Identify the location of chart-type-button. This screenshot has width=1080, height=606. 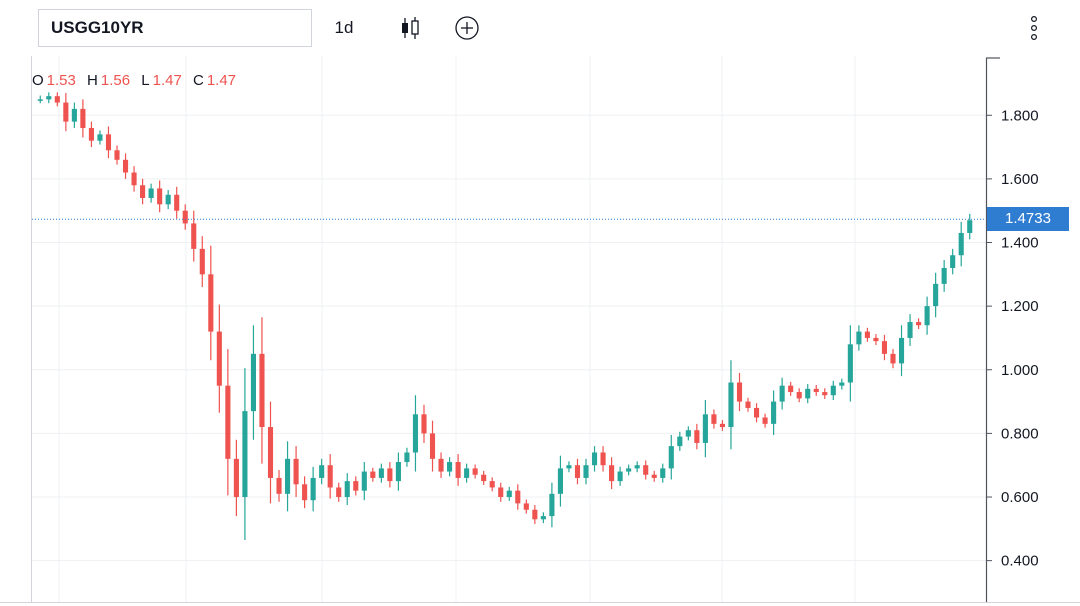
(410, 28).